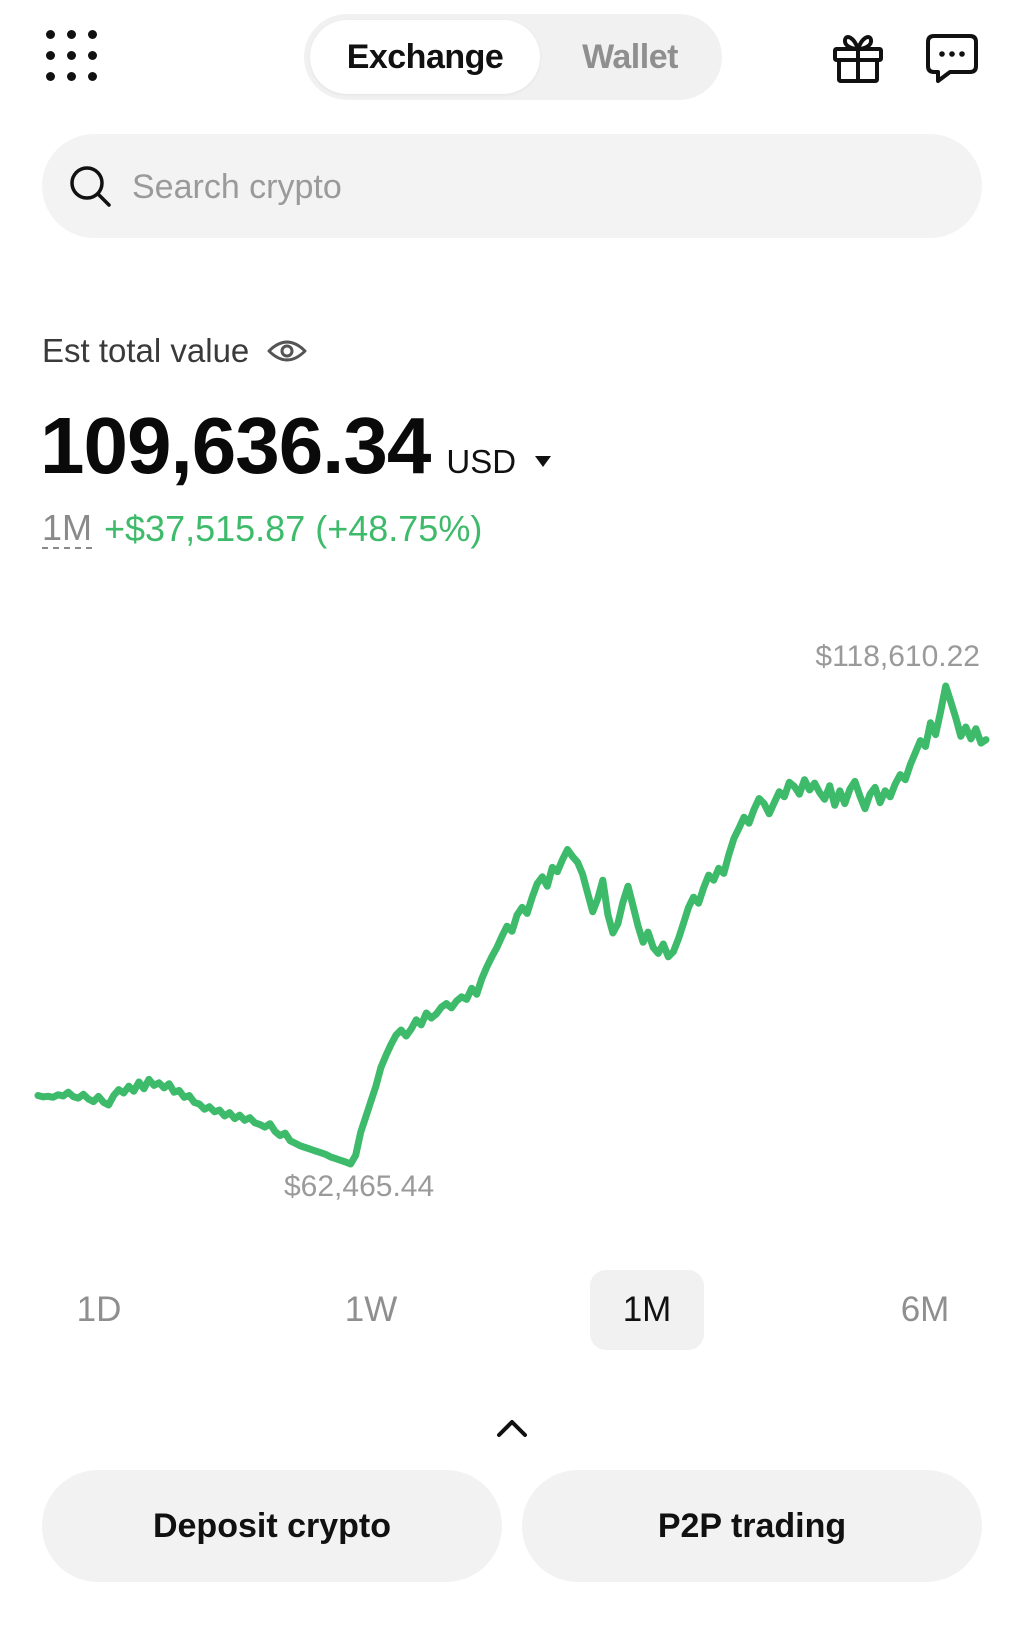 The image size is (1024, 1640). What do you see at coordinates (293, 528) in the screenshot?
I see `change-value: +$37,515.87 (+48.75%)` at bounding box center [293, 528].